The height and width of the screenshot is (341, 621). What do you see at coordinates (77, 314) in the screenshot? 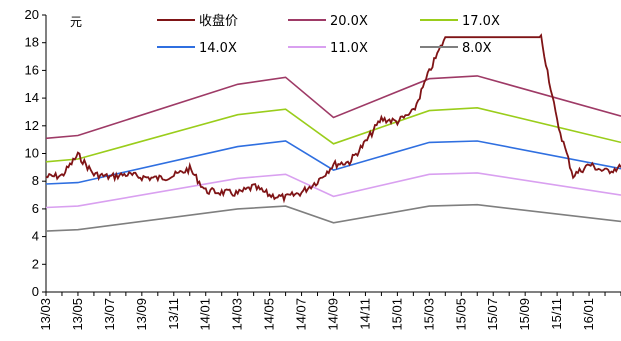
I see `x-tick-label: 13/05` at bounding box center [77, 314].